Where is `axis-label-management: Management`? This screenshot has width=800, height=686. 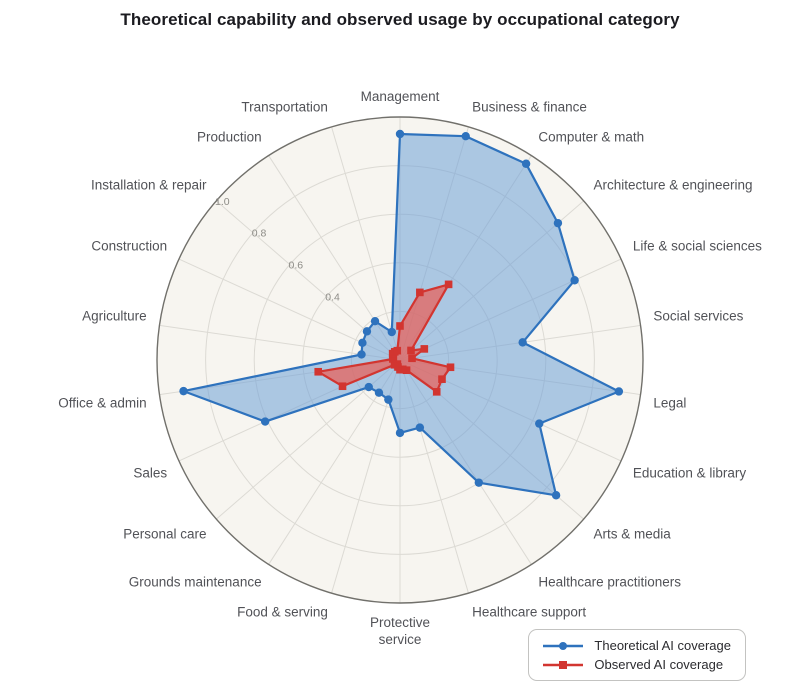
axis-label-management: Management is located at coordinates (400, 96).